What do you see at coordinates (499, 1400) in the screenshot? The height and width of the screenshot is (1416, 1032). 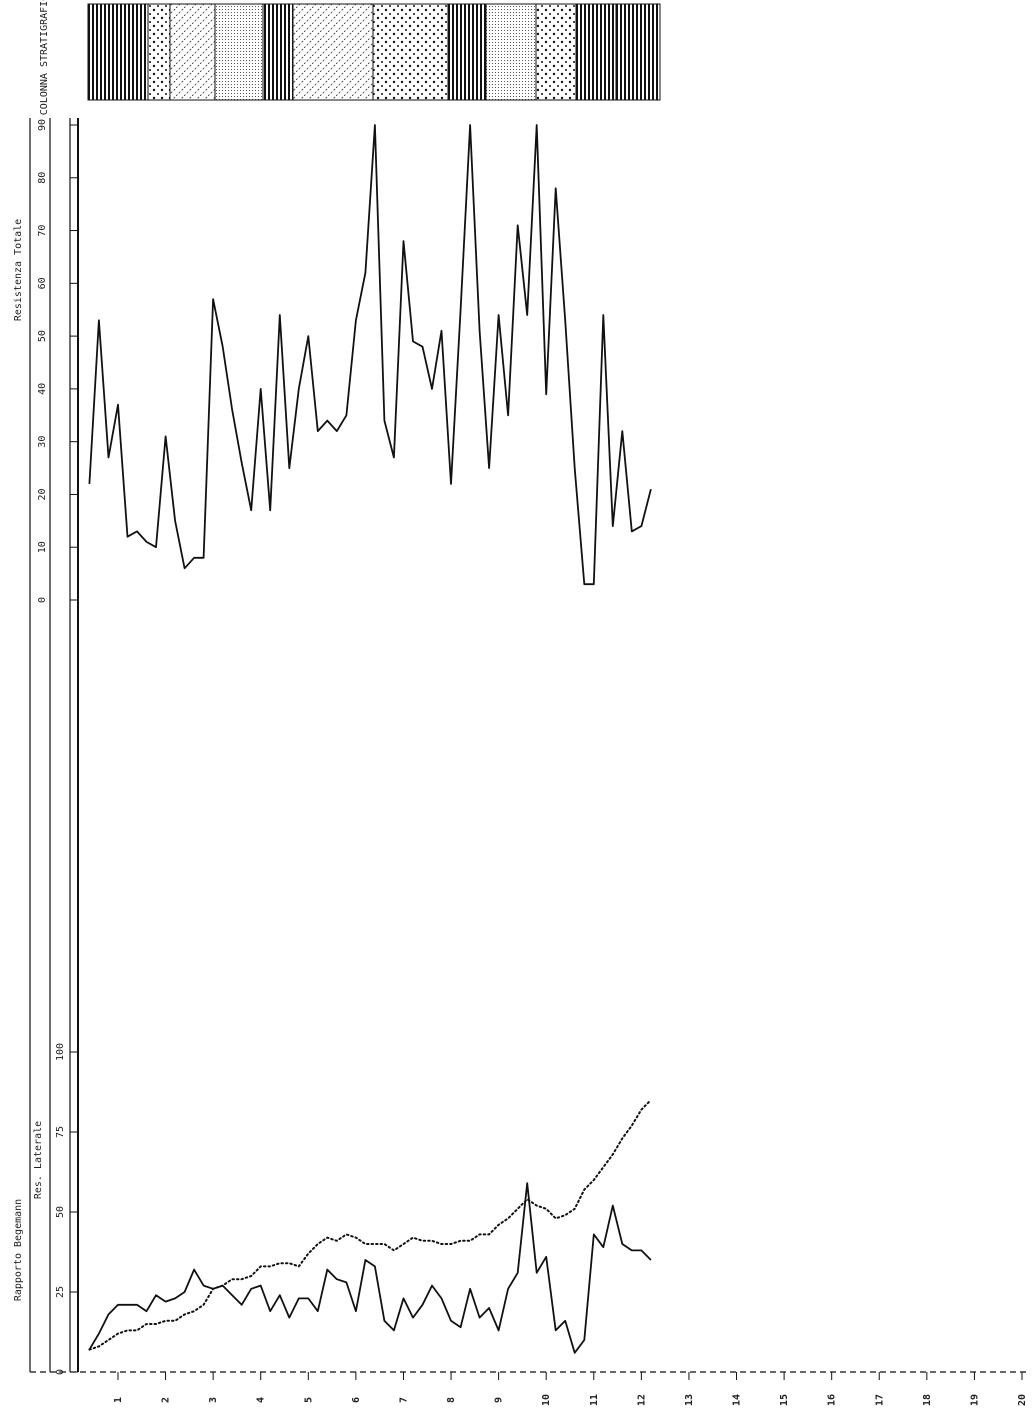 I see `x-tick-label: 9` at bounding box center [499, 1400].